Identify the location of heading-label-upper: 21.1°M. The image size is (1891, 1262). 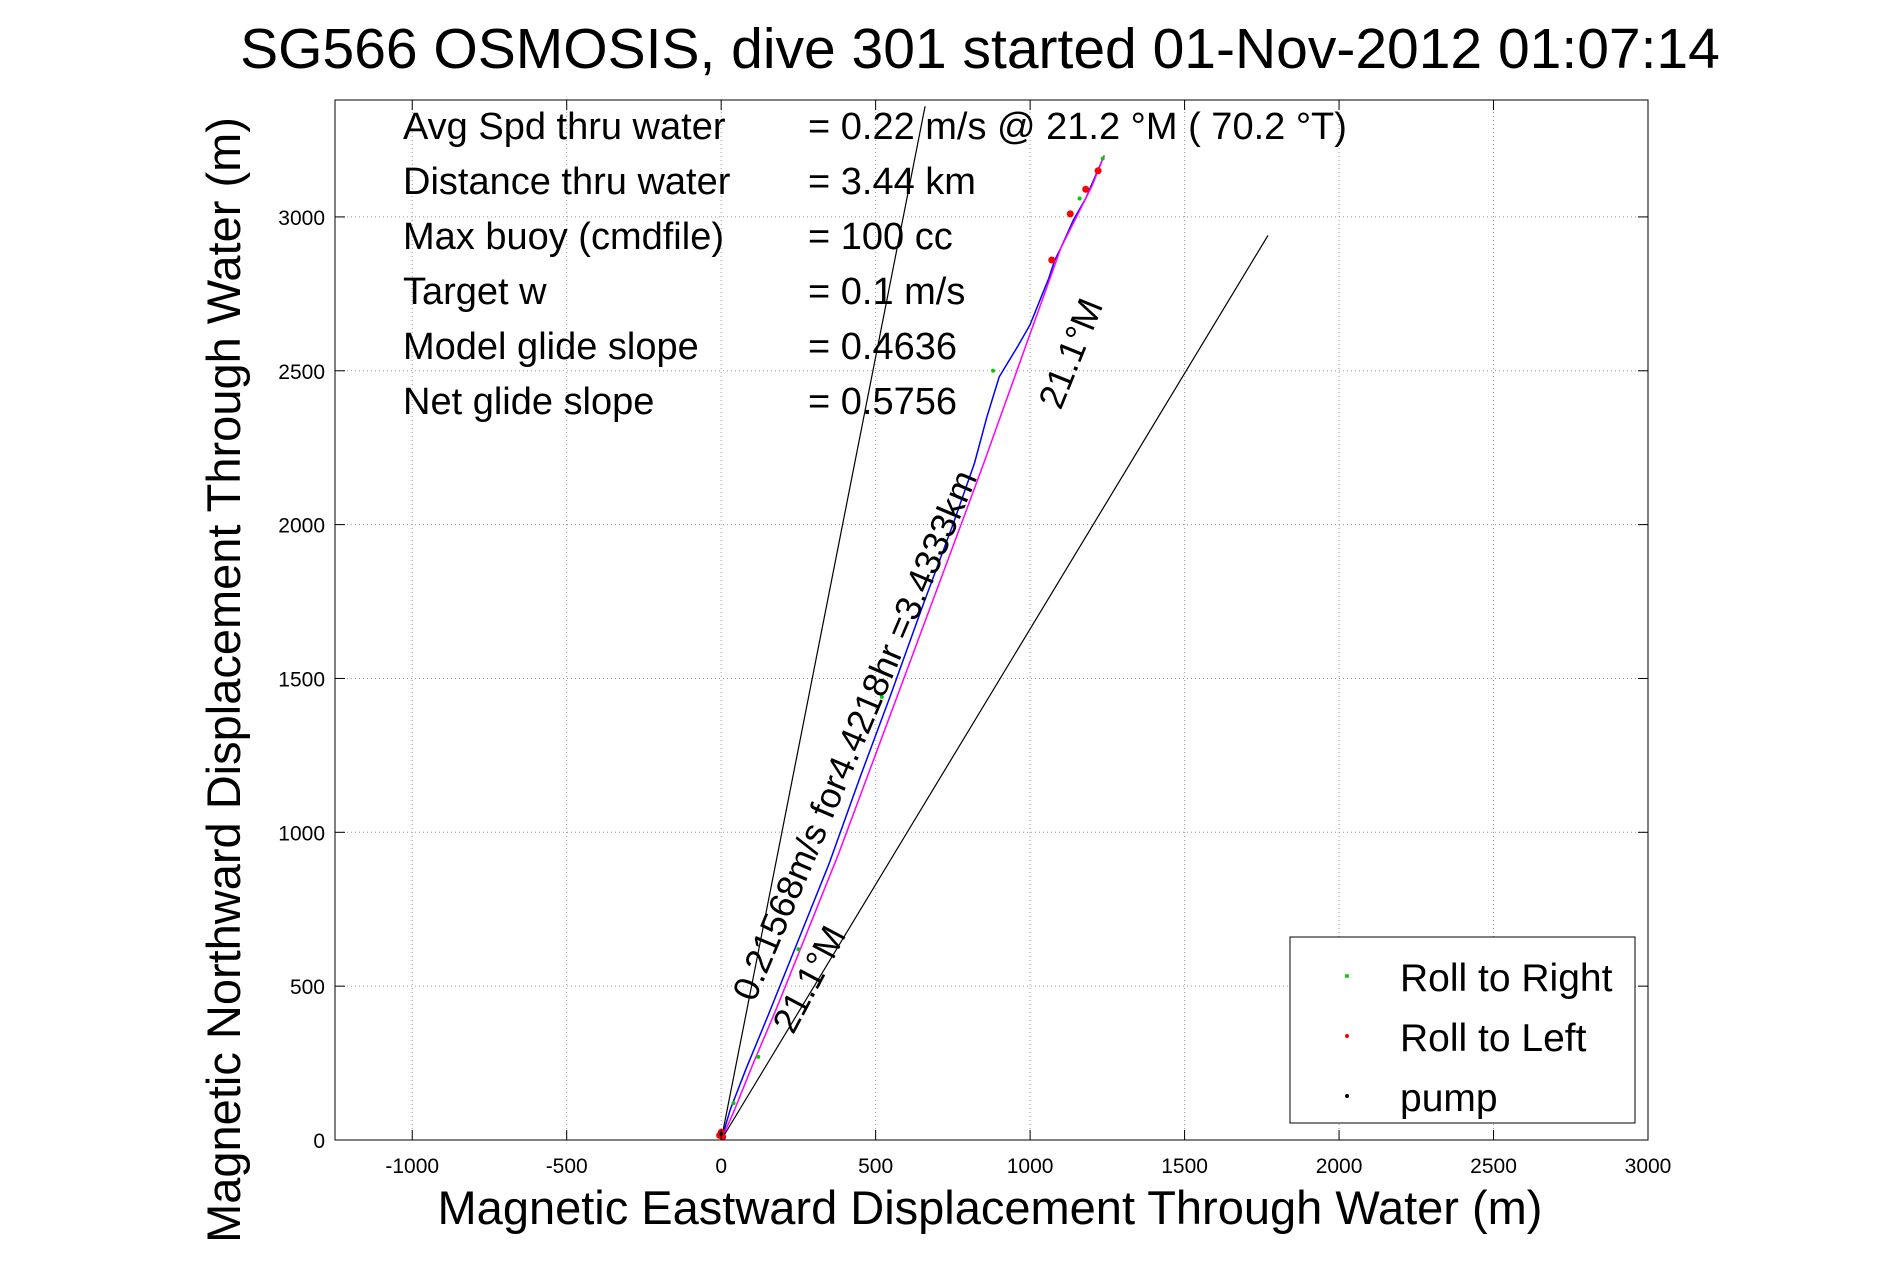
(1070, 353).